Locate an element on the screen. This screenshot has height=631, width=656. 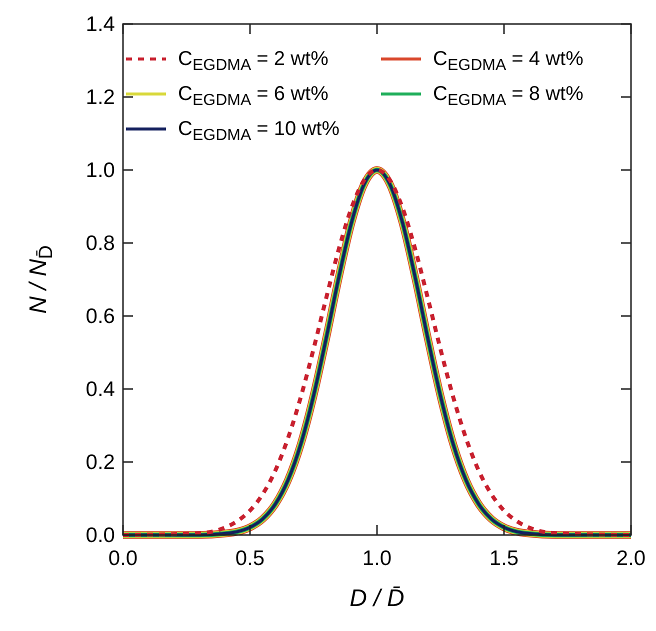
y-tick-label: 1.2 is located at coordinates (100, 97).